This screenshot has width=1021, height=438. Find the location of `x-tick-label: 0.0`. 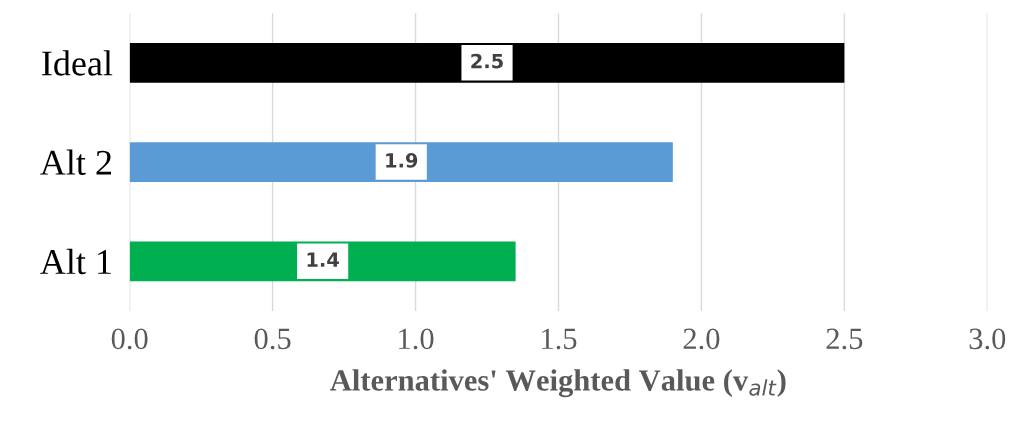

x-tick-label: 0.0 is located at coordinates (129, 339).